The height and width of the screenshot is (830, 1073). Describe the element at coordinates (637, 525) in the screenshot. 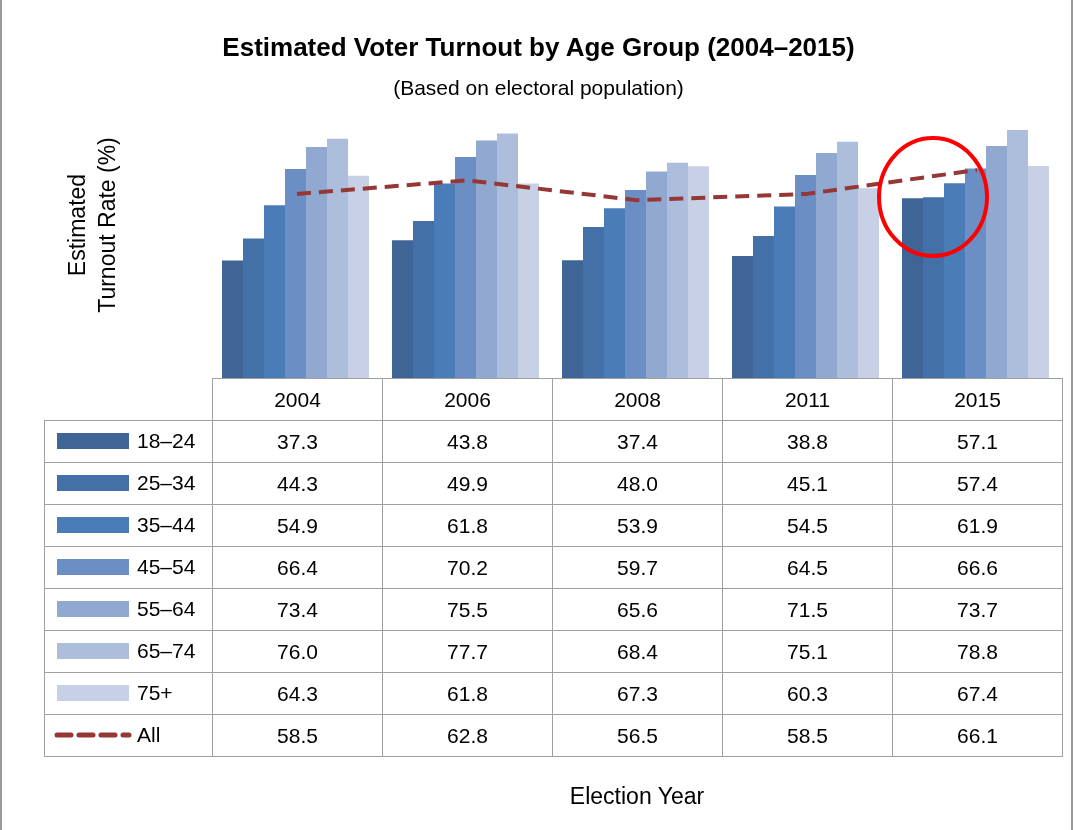

I see `data-label: 53.9` at that location.